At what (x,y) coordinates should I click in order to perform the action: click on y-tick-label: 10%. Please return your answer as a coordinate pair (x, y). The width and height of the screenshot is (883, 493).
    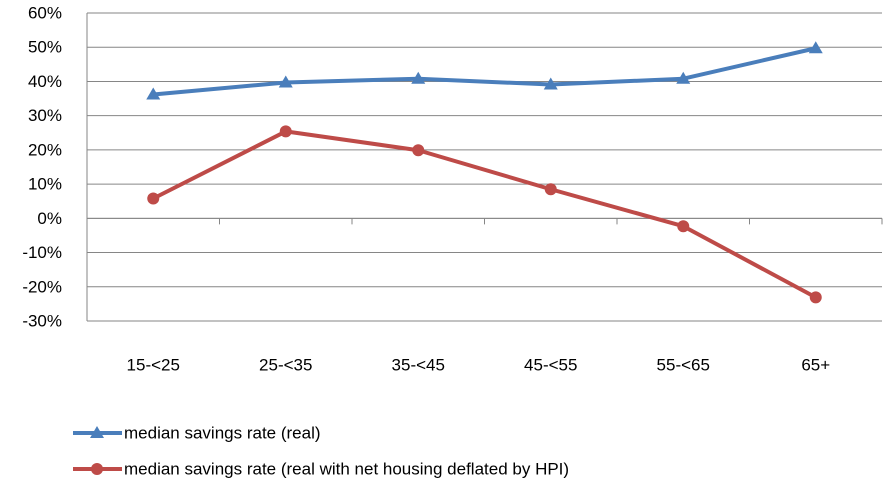
    Looking at the image, I should click on (45, 184).